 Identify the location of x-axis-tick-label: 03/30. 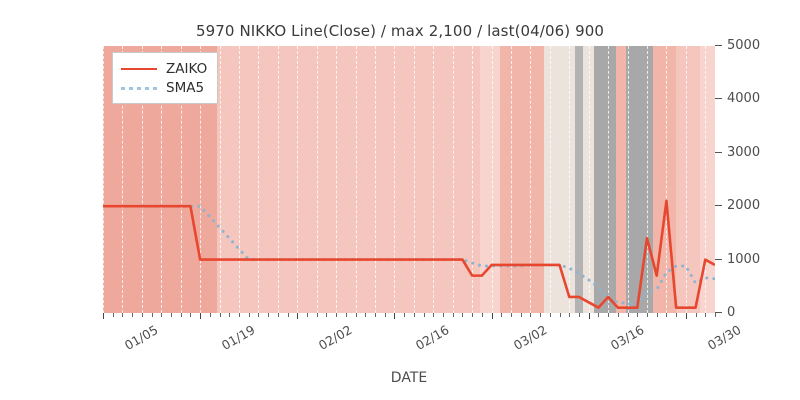
(724, 338).